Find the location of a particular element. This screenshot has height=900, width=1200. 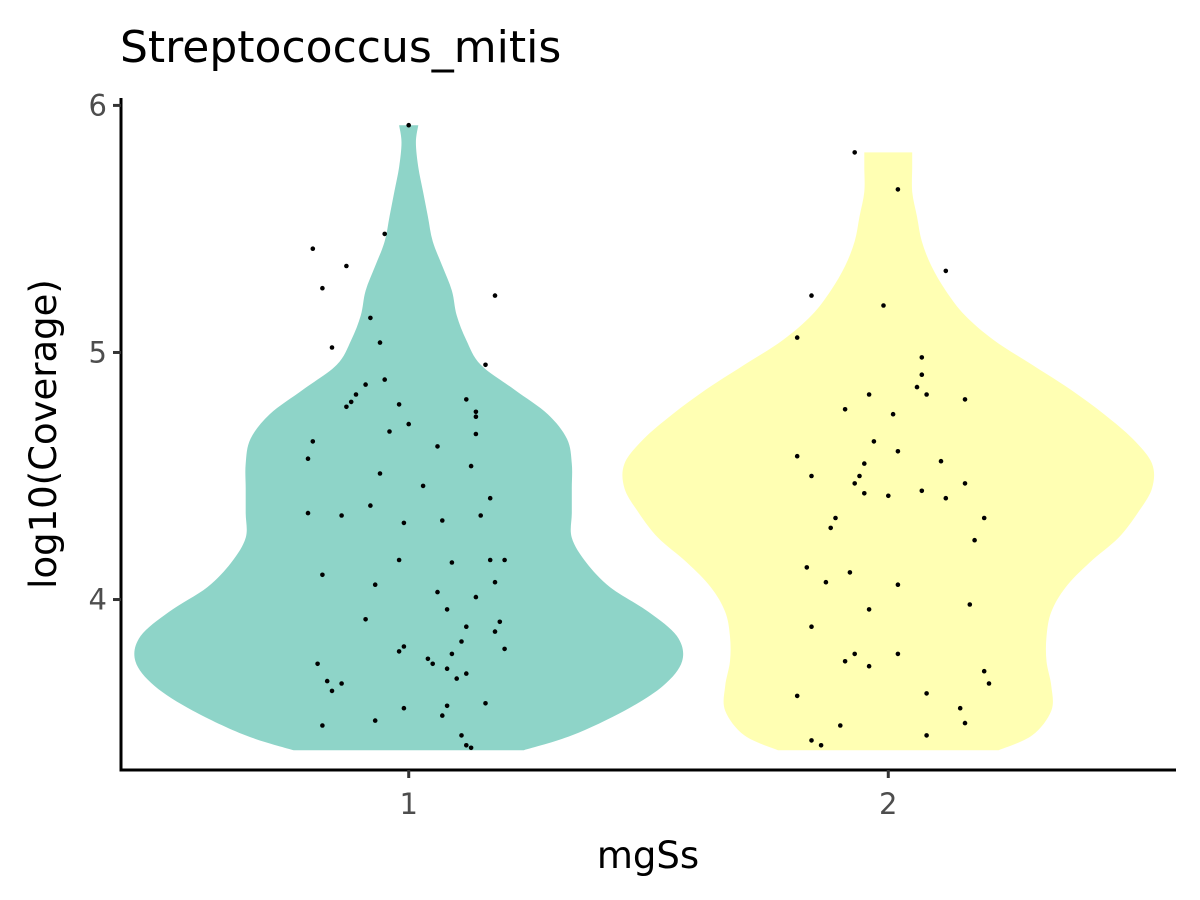

chart-title: Streptococcus_mitis is located at coordinates (340, 47).